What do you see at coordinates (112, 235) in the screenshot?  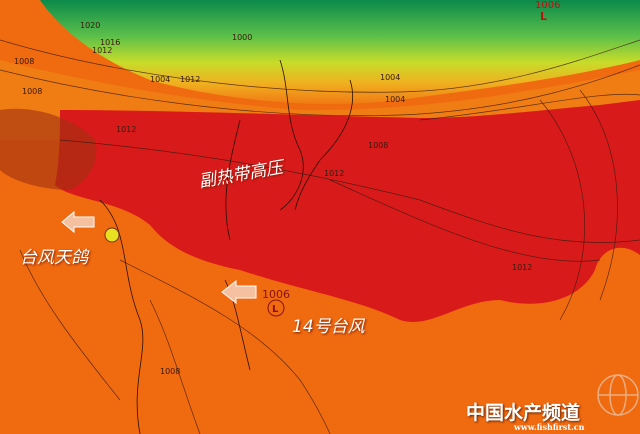 I see `typhoon-hato-eye-icon` at bounding box center [112, 235].